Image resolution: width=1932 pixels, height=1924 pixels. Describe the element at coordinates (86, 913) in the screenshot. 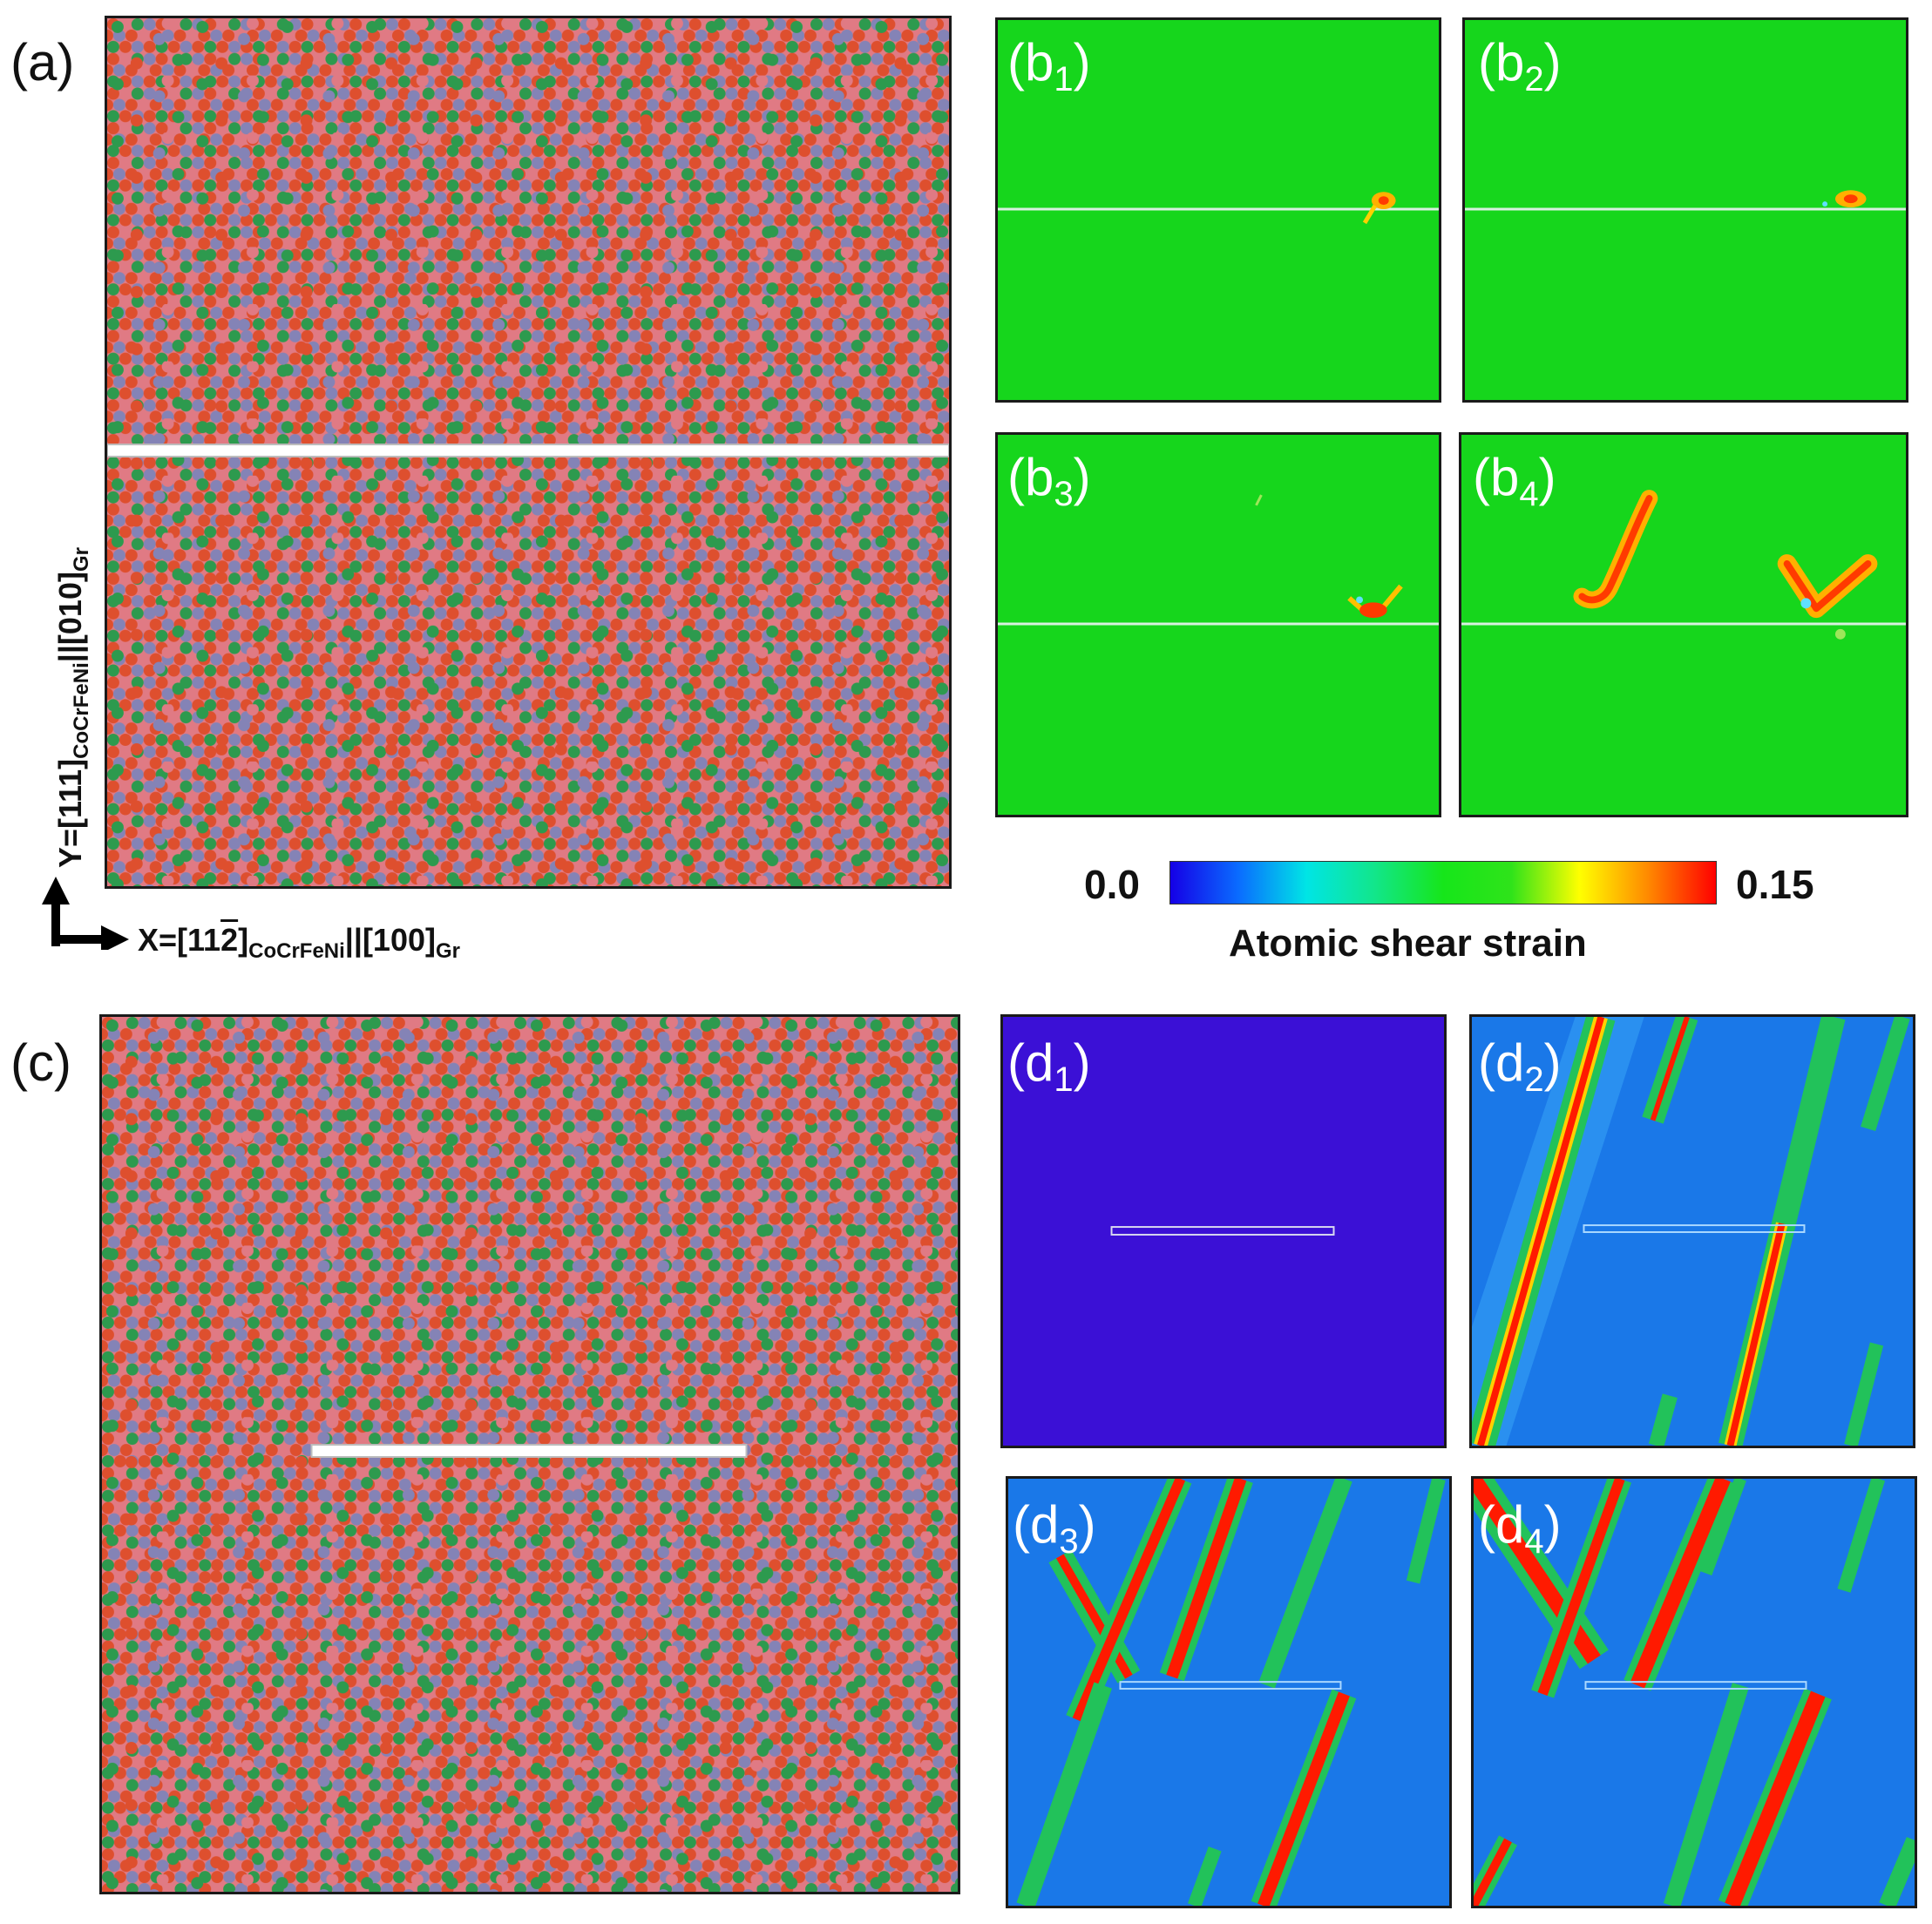

I see `axis-arrows-icon` at that location.